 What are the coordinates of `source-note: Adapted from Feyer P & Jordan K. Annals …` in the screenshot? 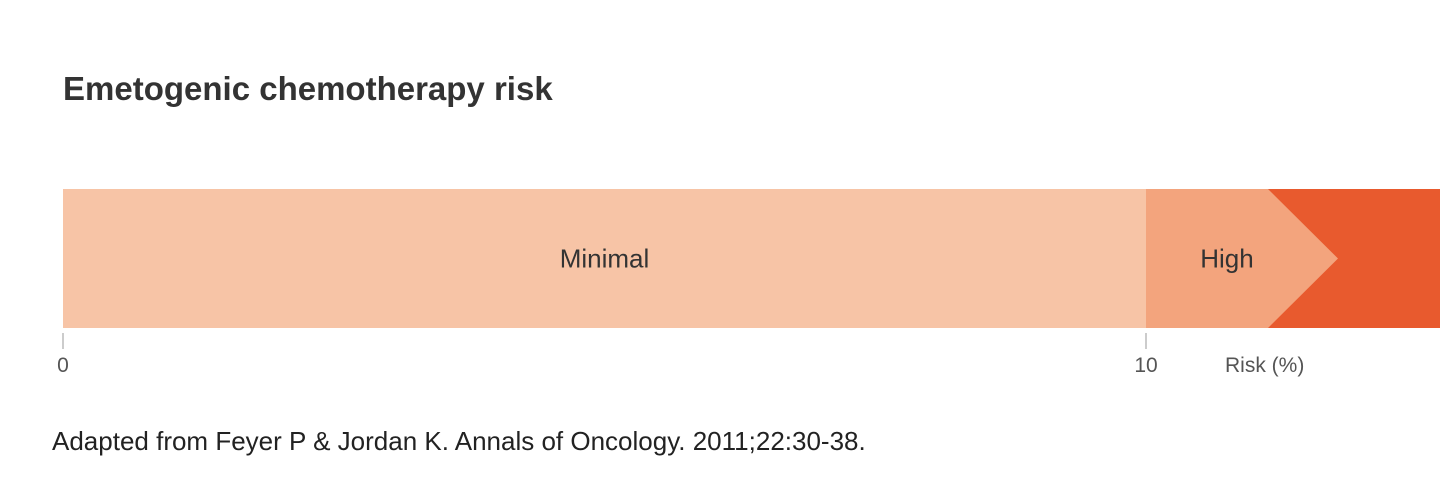 It's located at (459, 441).